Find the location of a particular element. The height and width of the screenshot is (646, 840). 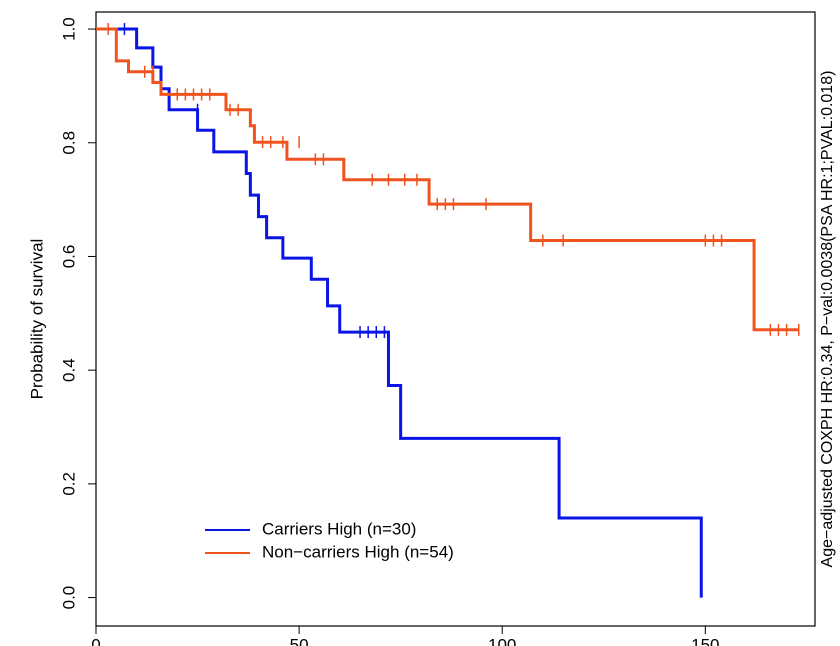

legend-label: Carriers High (n=30) is located at coordinates (339, 528).